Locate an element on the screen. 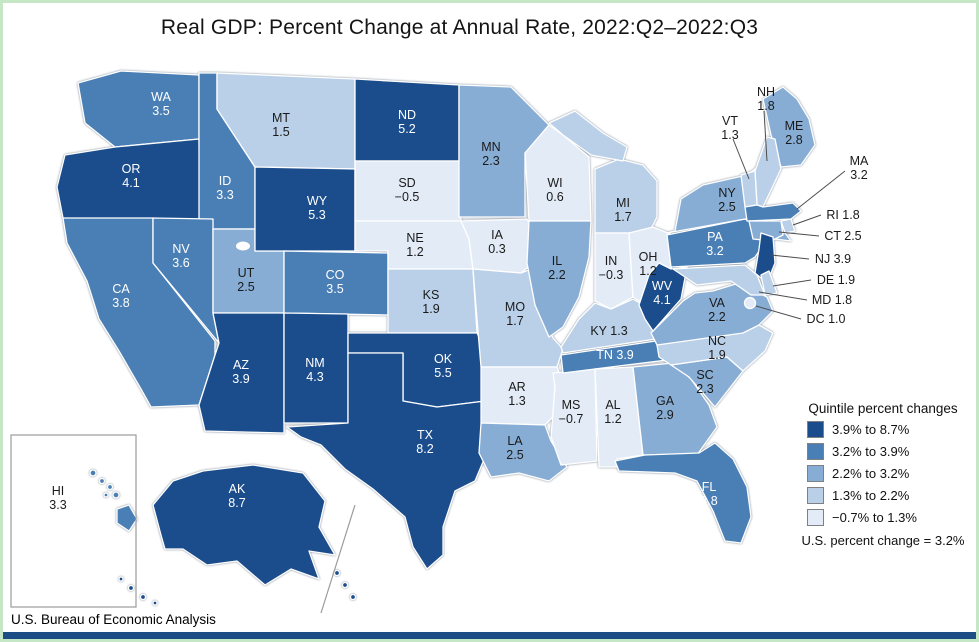 Image resolution: width=979 pixels, height=642 pixels. state-label-mn: MN 2.3 is located at coordinates (490, 154).